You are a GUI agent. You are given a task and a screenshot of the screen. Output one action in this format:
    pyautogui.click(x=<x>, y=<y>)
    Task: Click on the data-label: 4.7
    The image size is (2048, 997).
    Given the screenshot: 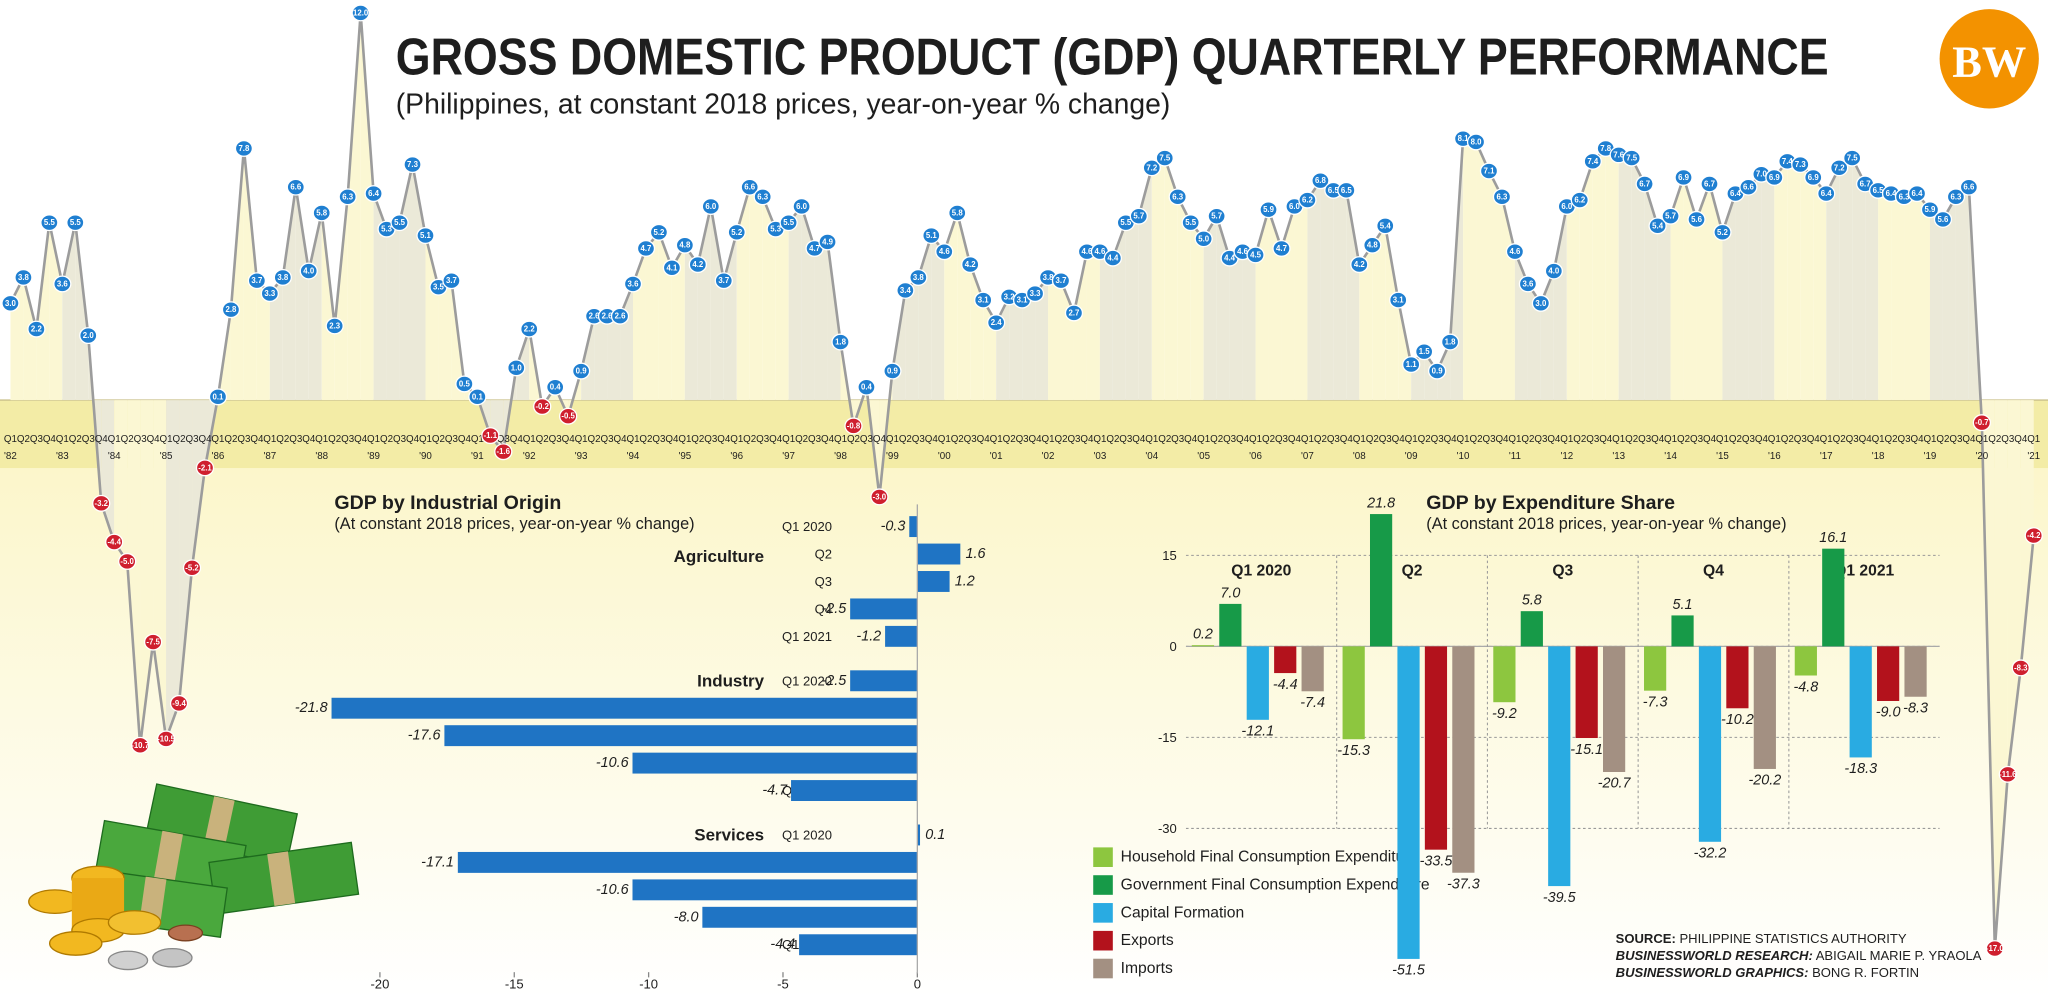 What is the action you would take?
    pyautogui.click(x=815, y=248)
    